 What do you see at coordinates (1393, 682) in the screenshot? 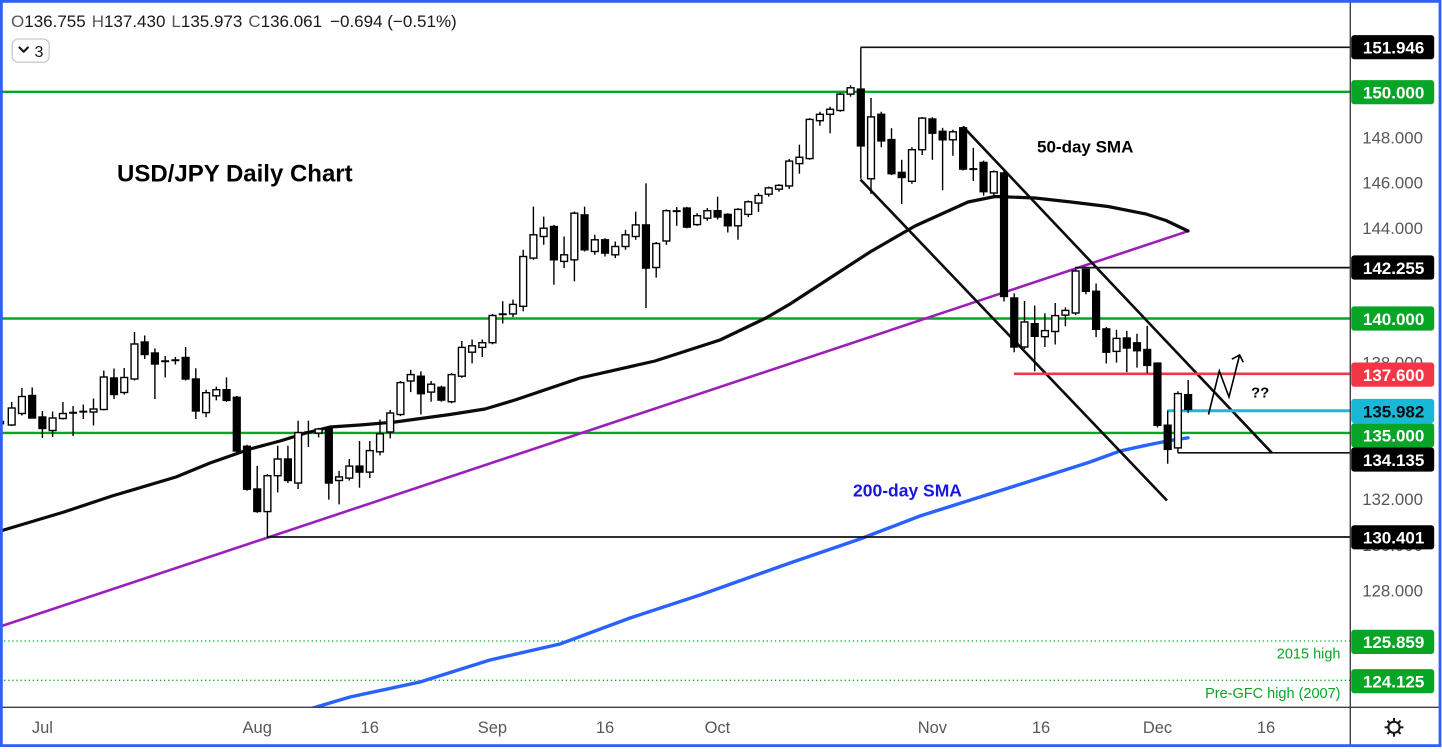
I see `svg-text: 124.125` at bounding box center [1393, 682].